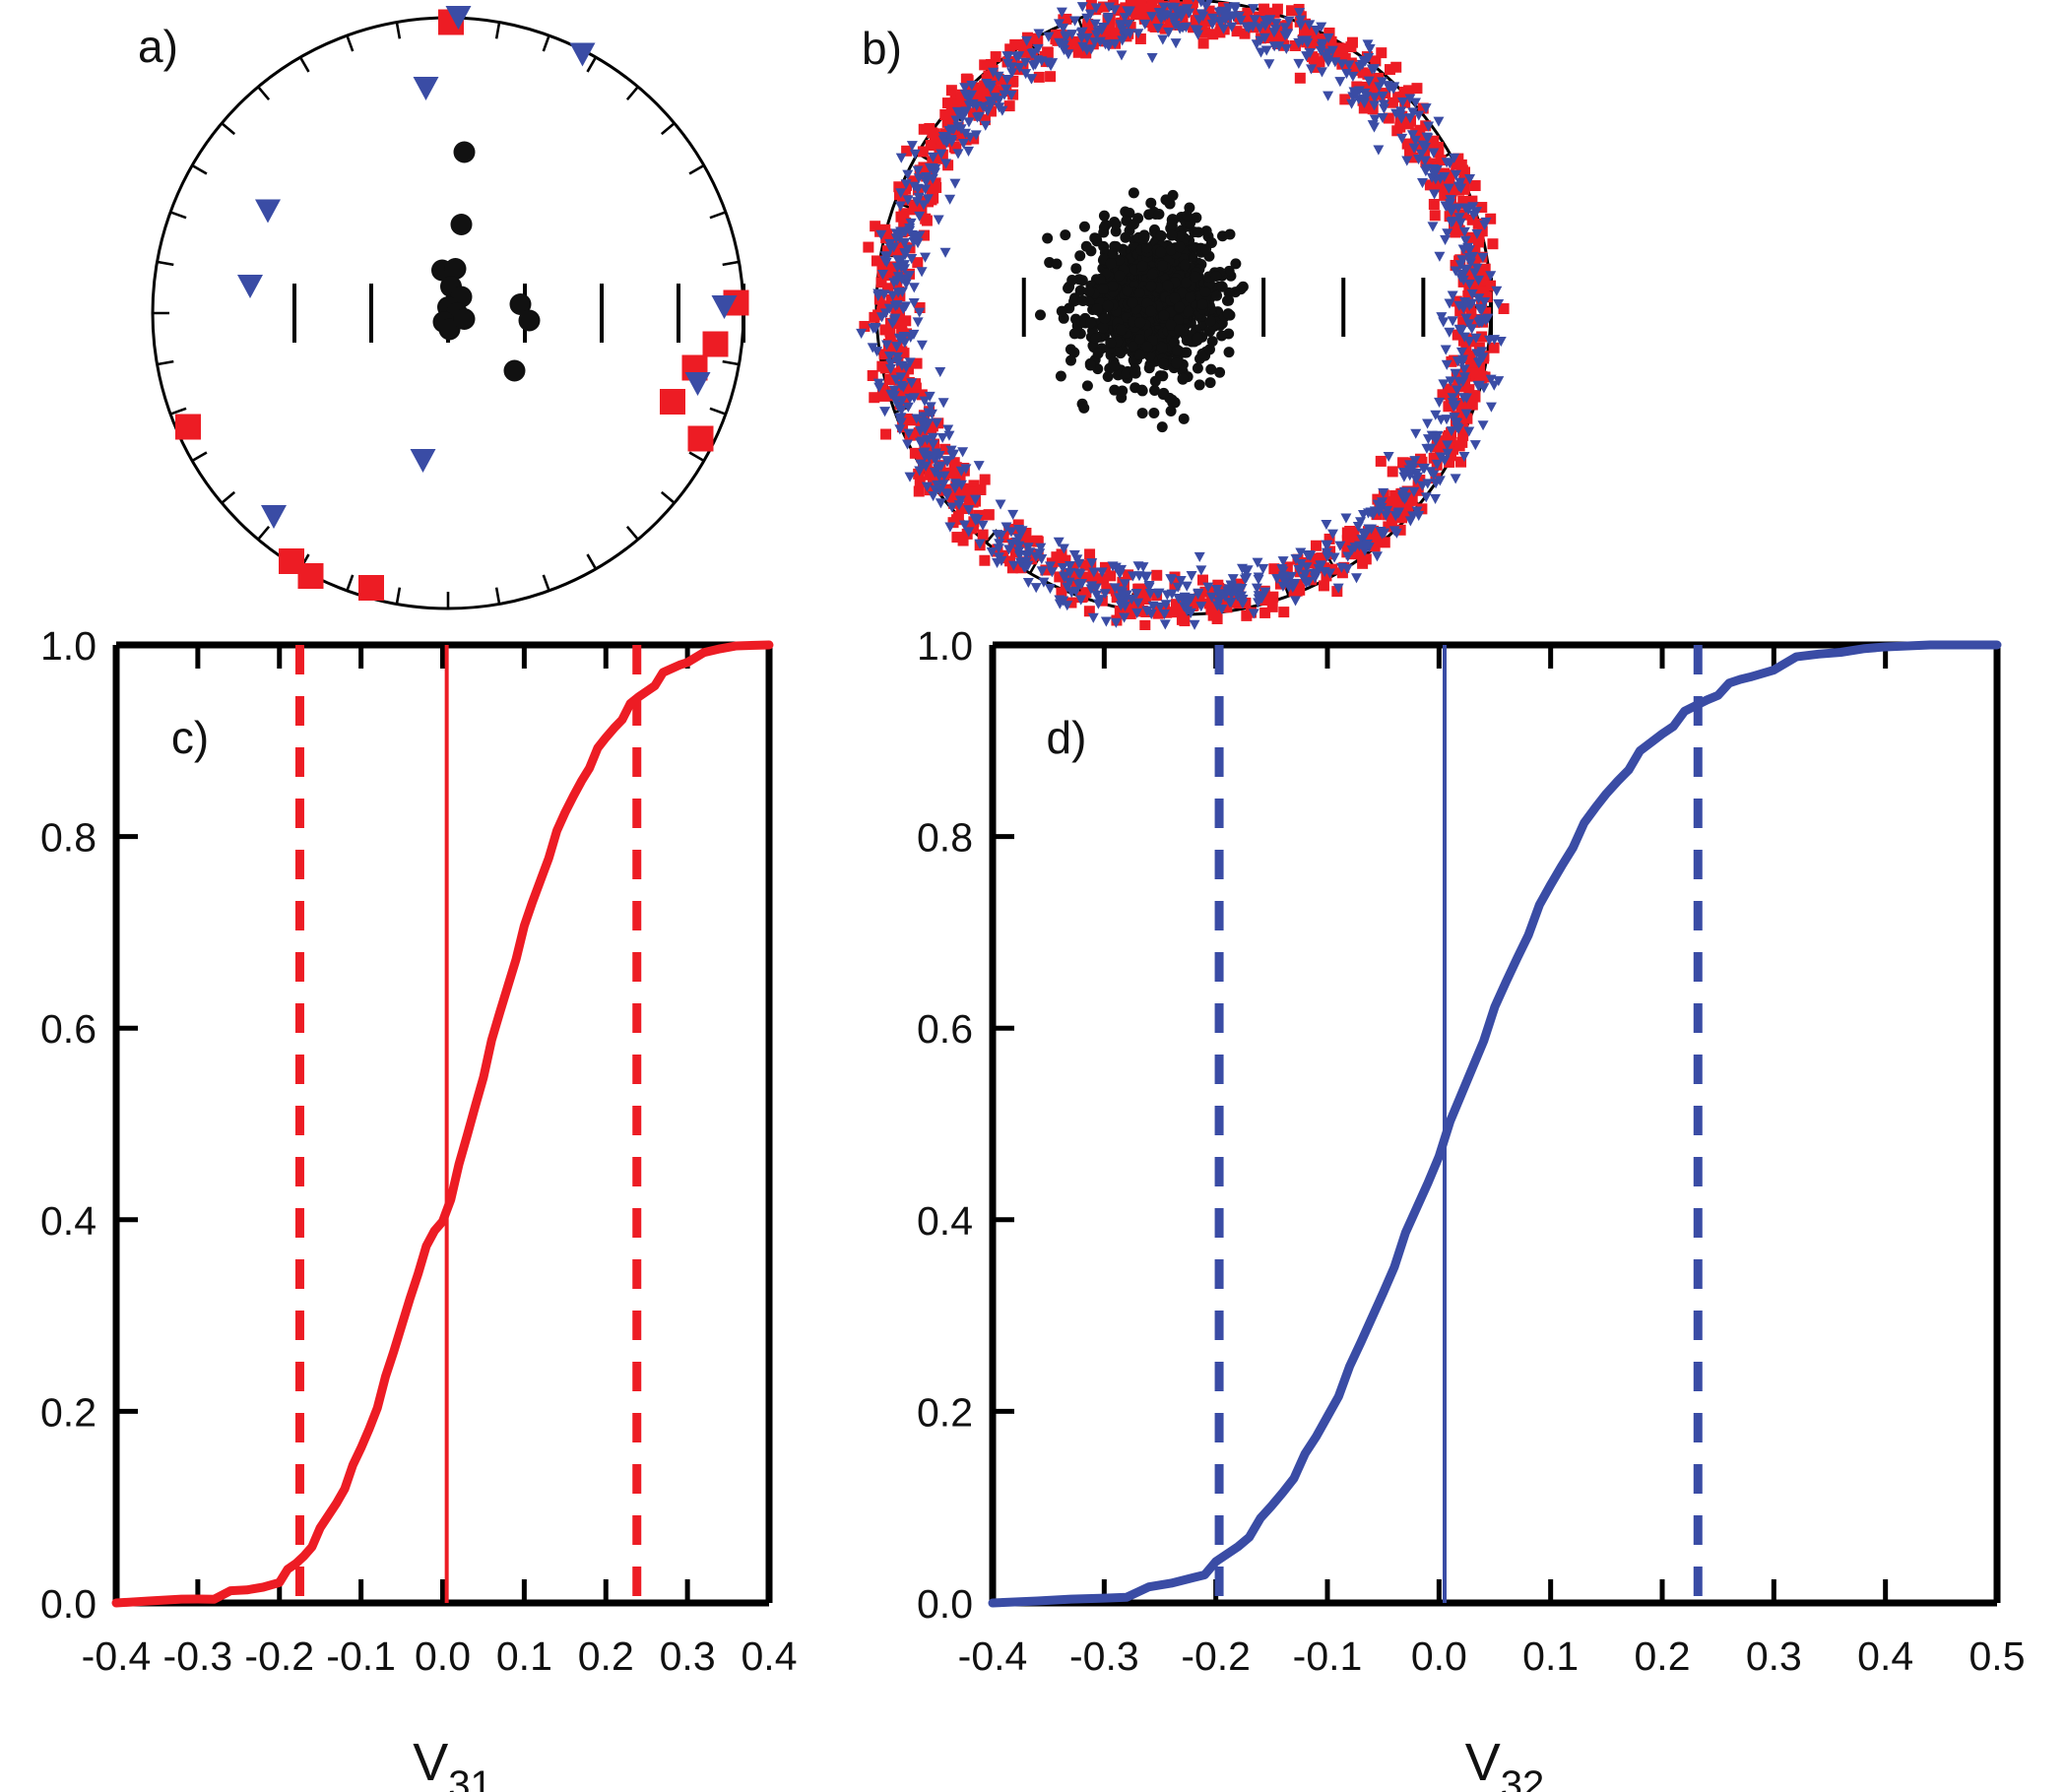  Describe the element at coordinates (1774, 1656) in the screenshot. I see `x-axis-tick-label: 0.3` at that location.